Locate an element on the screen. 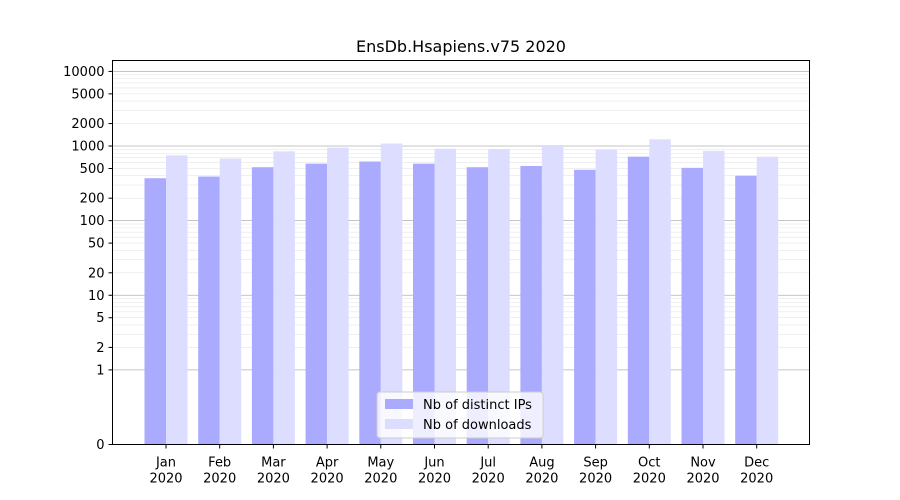 The image size is (900, 500). x-tick-label: Feb 2020 is located at coordinates (219, 471).